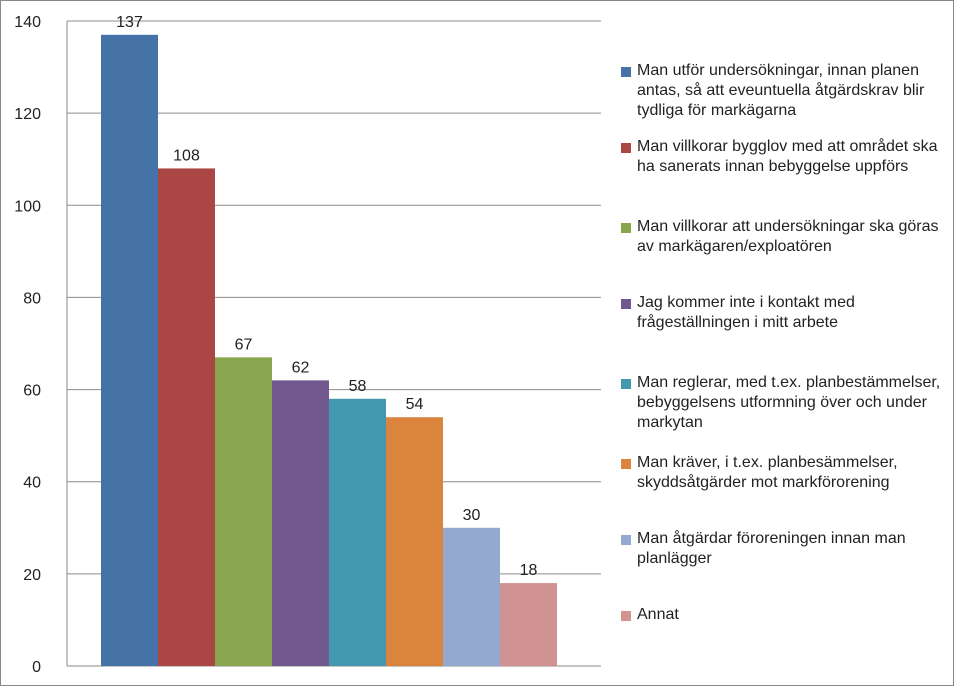 The width and height of the screenshot is (954, 686). What do you see at coordinates (186, 155) in the screenshot?
I see `bar-value-label: 108` at bounding box center [186, 155].